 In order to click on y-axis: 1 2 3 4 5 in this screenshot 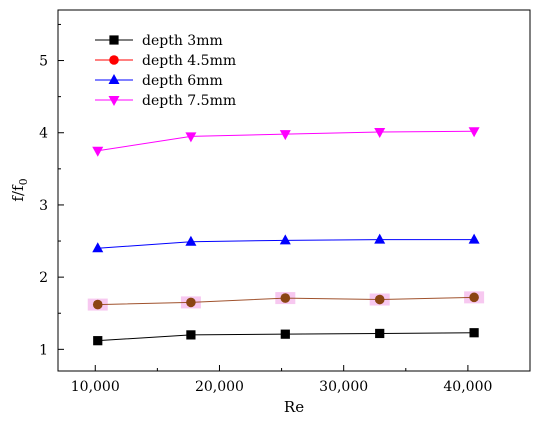, I will do `click(51, 190)`.